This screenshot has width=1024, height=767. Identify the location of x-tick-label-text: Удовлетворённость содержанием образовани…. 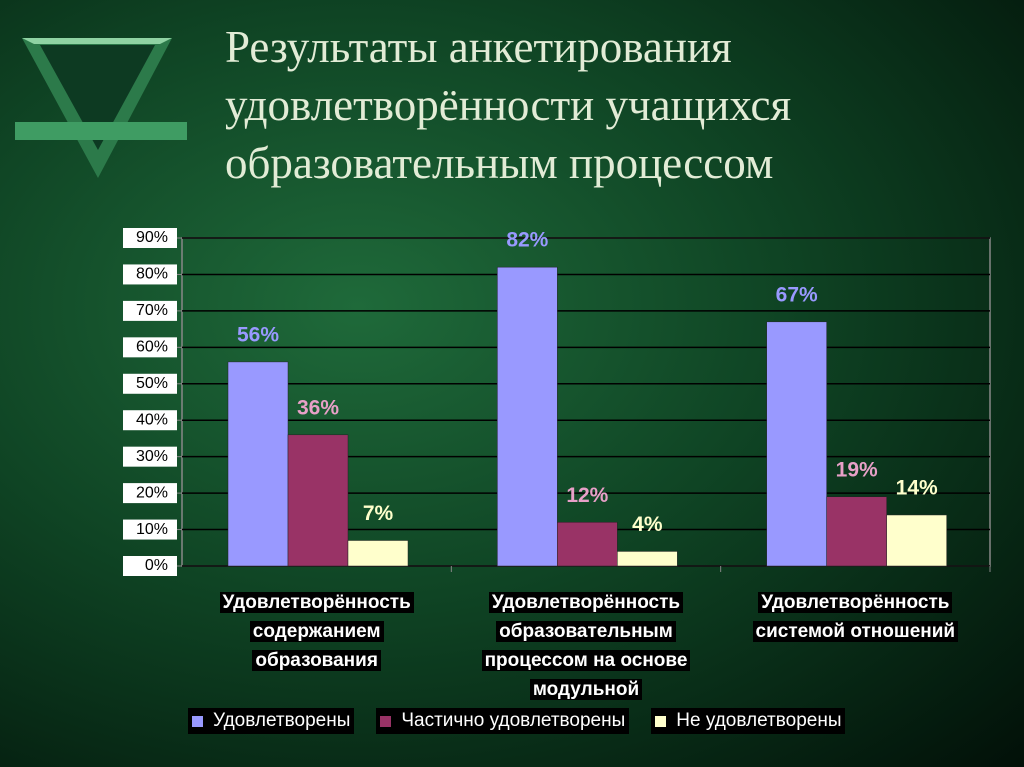
(316, 631).